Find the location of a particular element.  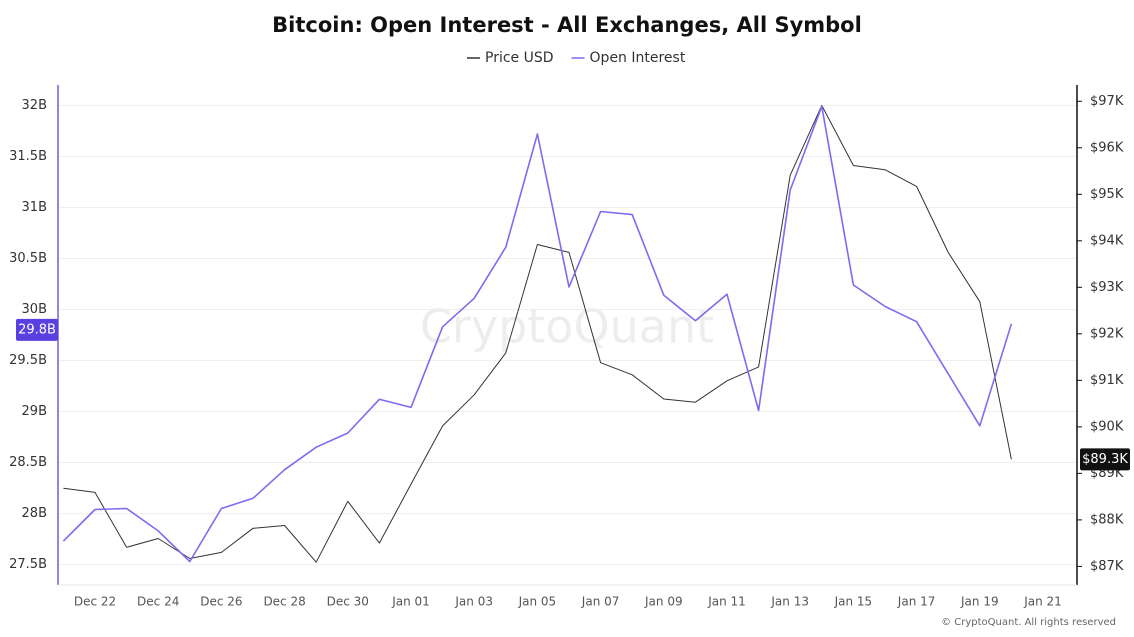

value-badge-label: 29.8B is located at coordinates (37, 329).